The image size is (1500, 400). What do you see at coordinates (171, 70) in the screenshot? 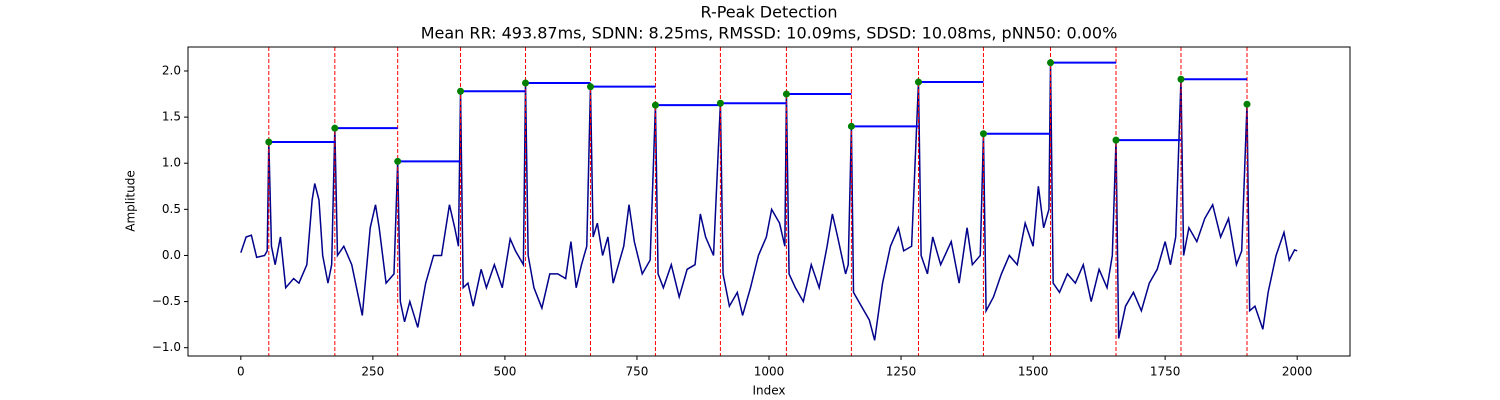
I see `y-tick-label: 2.0` at bounding box center [171, 70].